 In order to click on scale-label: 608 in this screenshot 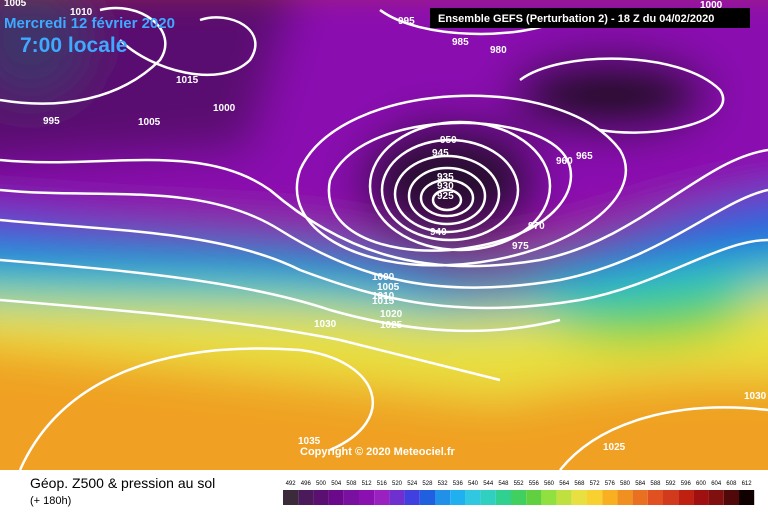, I will do `click(731, 484)`.